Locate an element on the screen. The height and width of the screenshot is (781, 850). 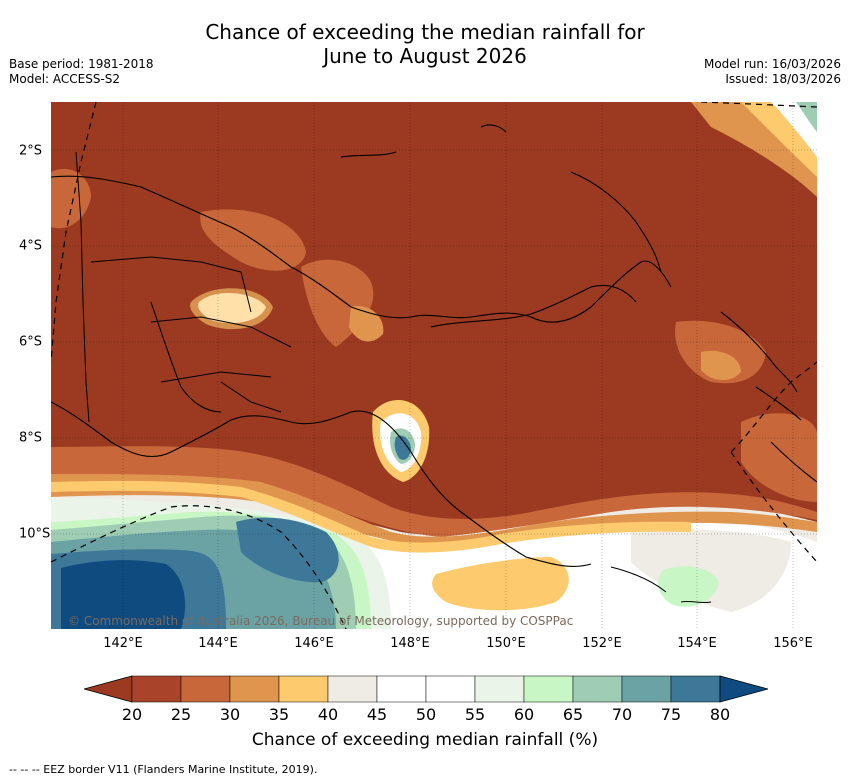
model-run: Model run: 16/03/2026 is located at coordinates (772, 64).